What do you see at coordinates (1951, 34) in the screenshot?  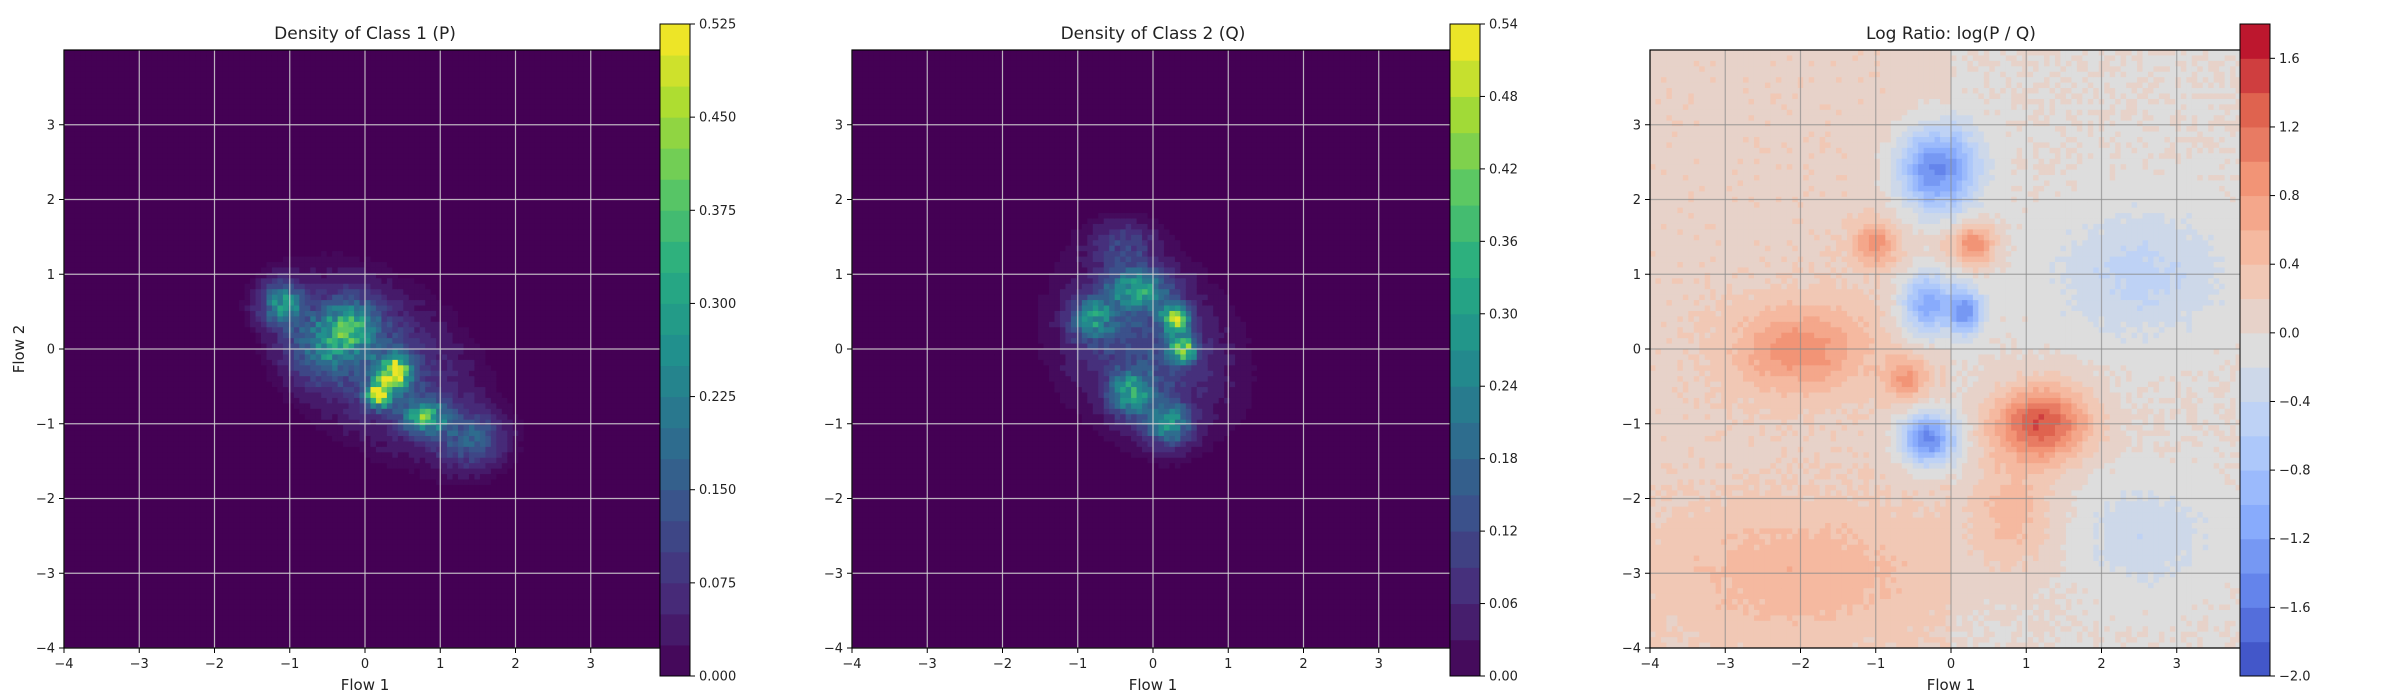 I see `chart-title: Log Ratio: log(P / Q)` at bounding box center [1951, 34].